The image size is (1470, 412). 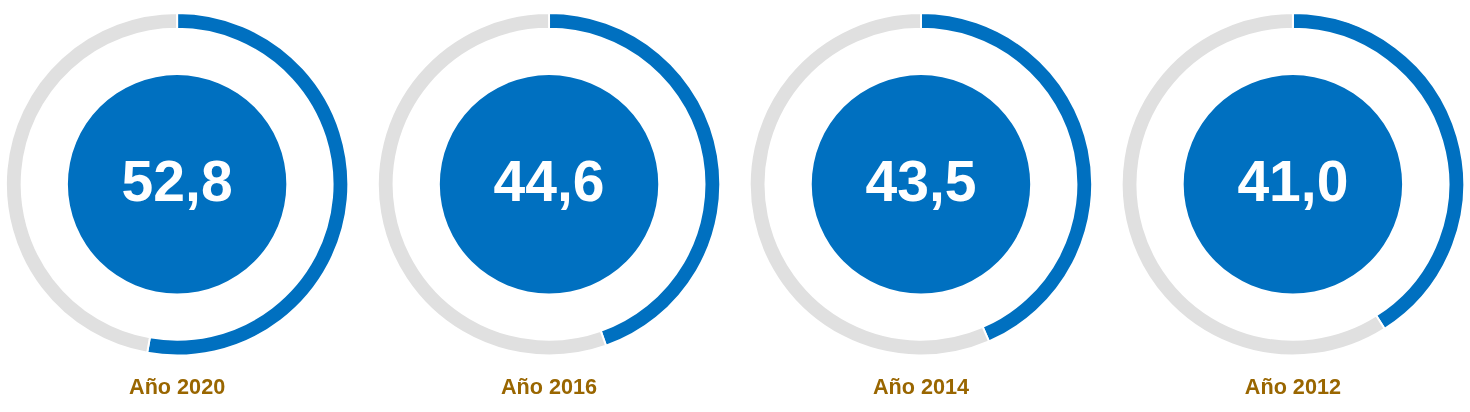 I want to click on text: Año 2016, so click(x=549, y=386).